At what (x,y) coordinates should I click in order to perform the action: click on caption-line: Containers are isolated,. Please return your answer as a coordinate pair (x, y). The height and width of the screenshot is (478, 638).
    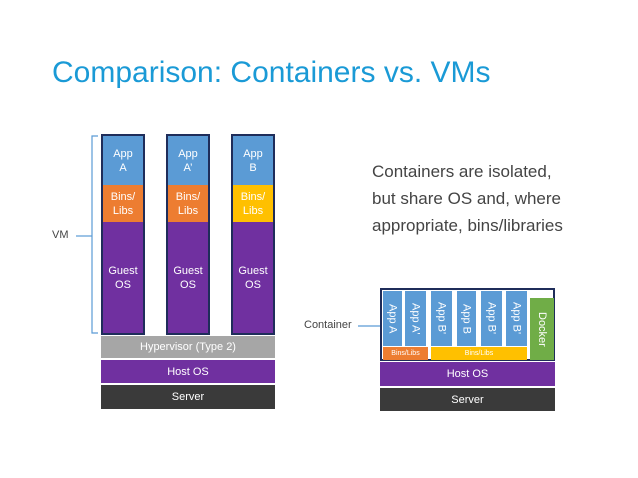
    Looking at the image, I should click on (462, 171).